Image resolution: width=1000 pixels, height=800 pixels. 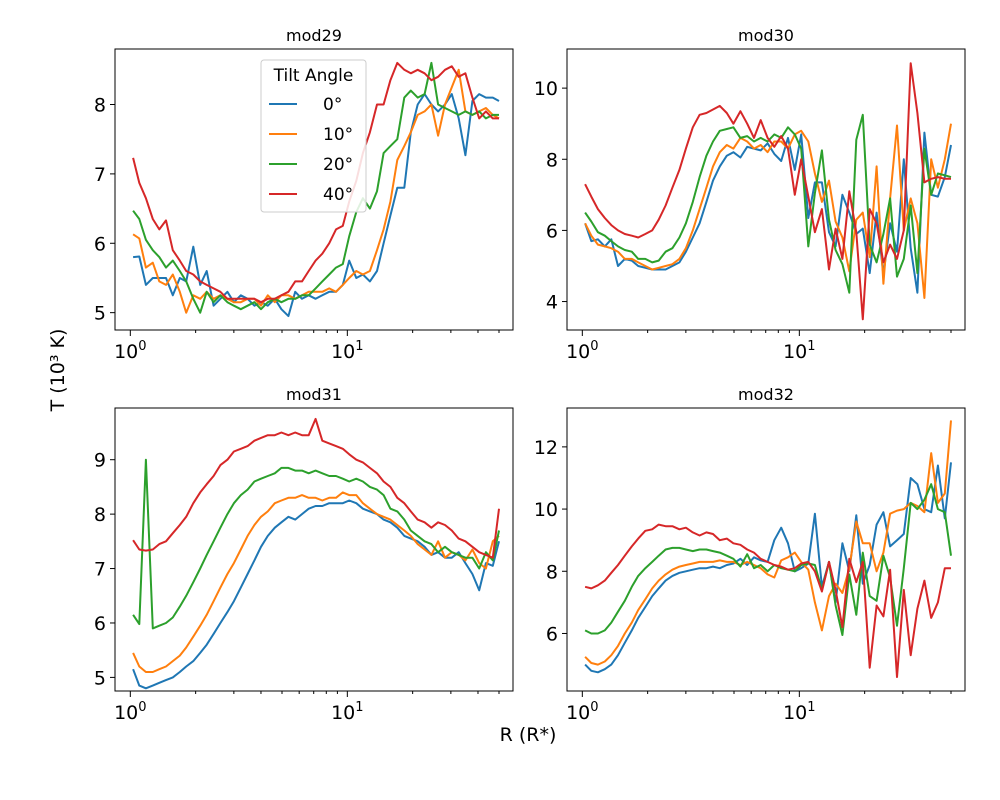 I want to click on panel-title: mod30, so click(x=766, y=35).